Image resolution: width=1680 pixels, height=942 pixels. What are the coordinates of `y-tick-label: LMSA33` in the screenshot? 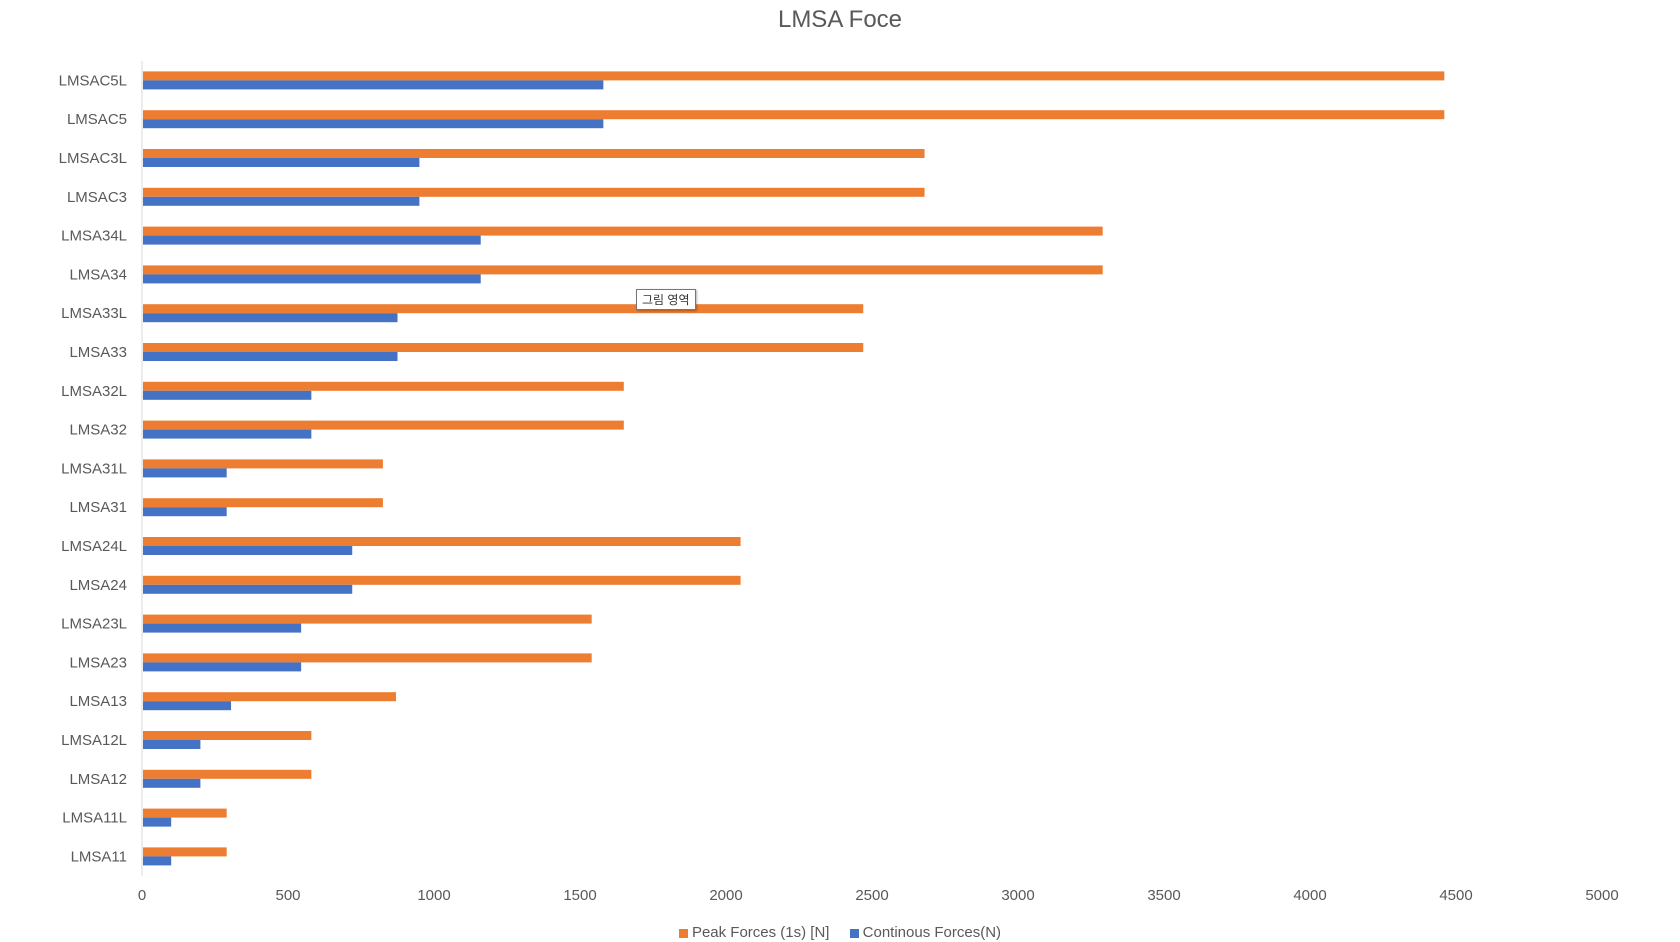 It's located at (98, 352).